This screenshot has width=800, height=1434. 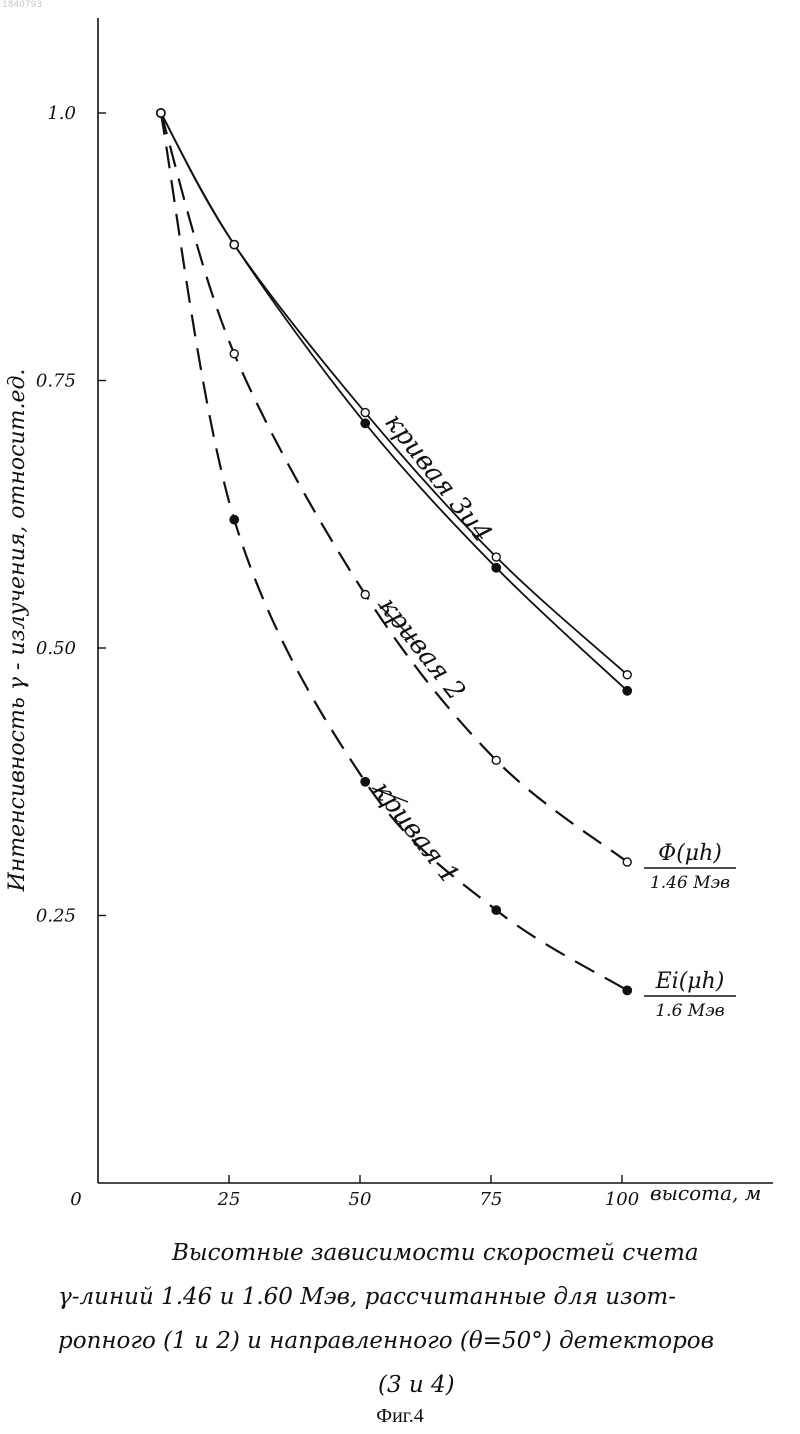 What do you see at coordinates (435, 1253) in the screenshot?
I see `caption-line-1: Высотные зависимости скоростей счета` at bounding box center [435, 1253].